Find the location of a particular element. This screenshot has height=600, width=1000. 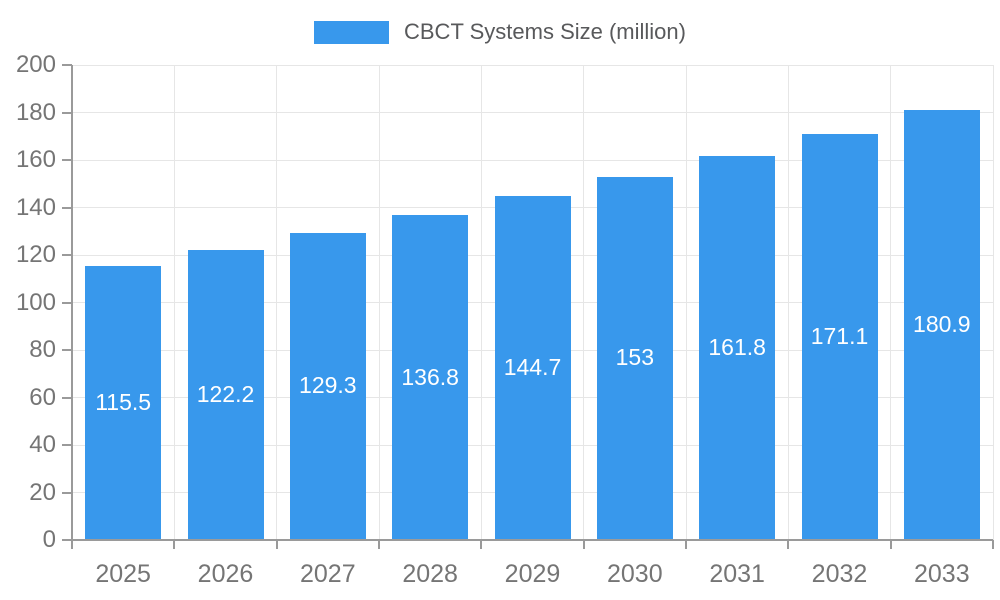

x-axis-line is located at coordinates (532, 540).